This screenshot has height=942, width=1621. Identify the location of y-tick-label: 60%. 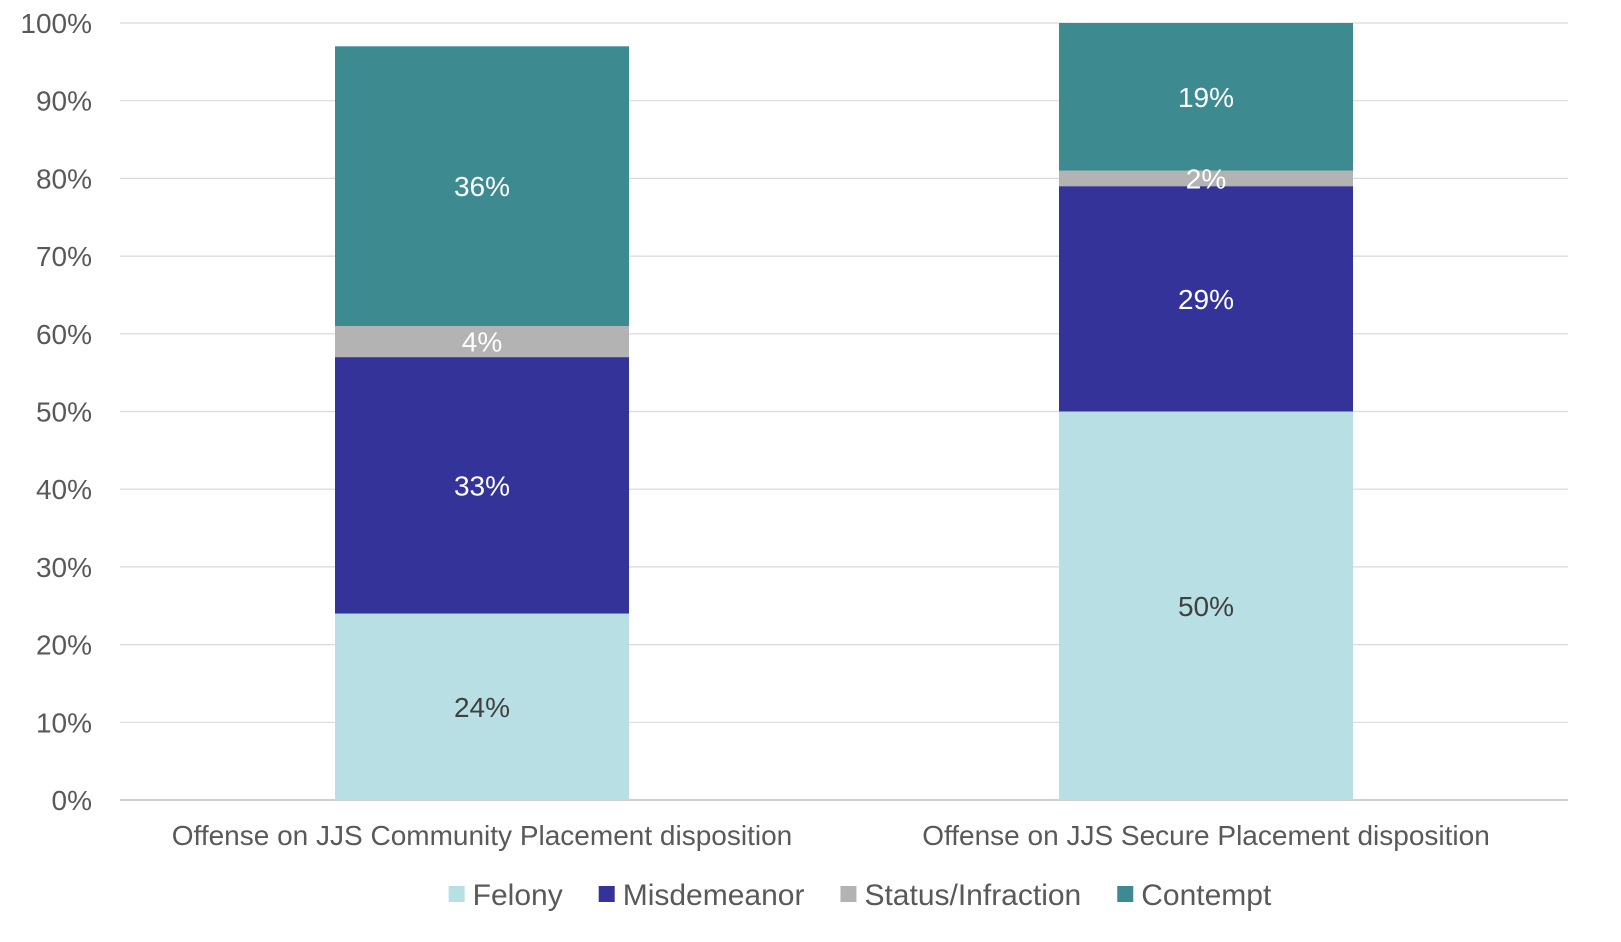
(64, 334).